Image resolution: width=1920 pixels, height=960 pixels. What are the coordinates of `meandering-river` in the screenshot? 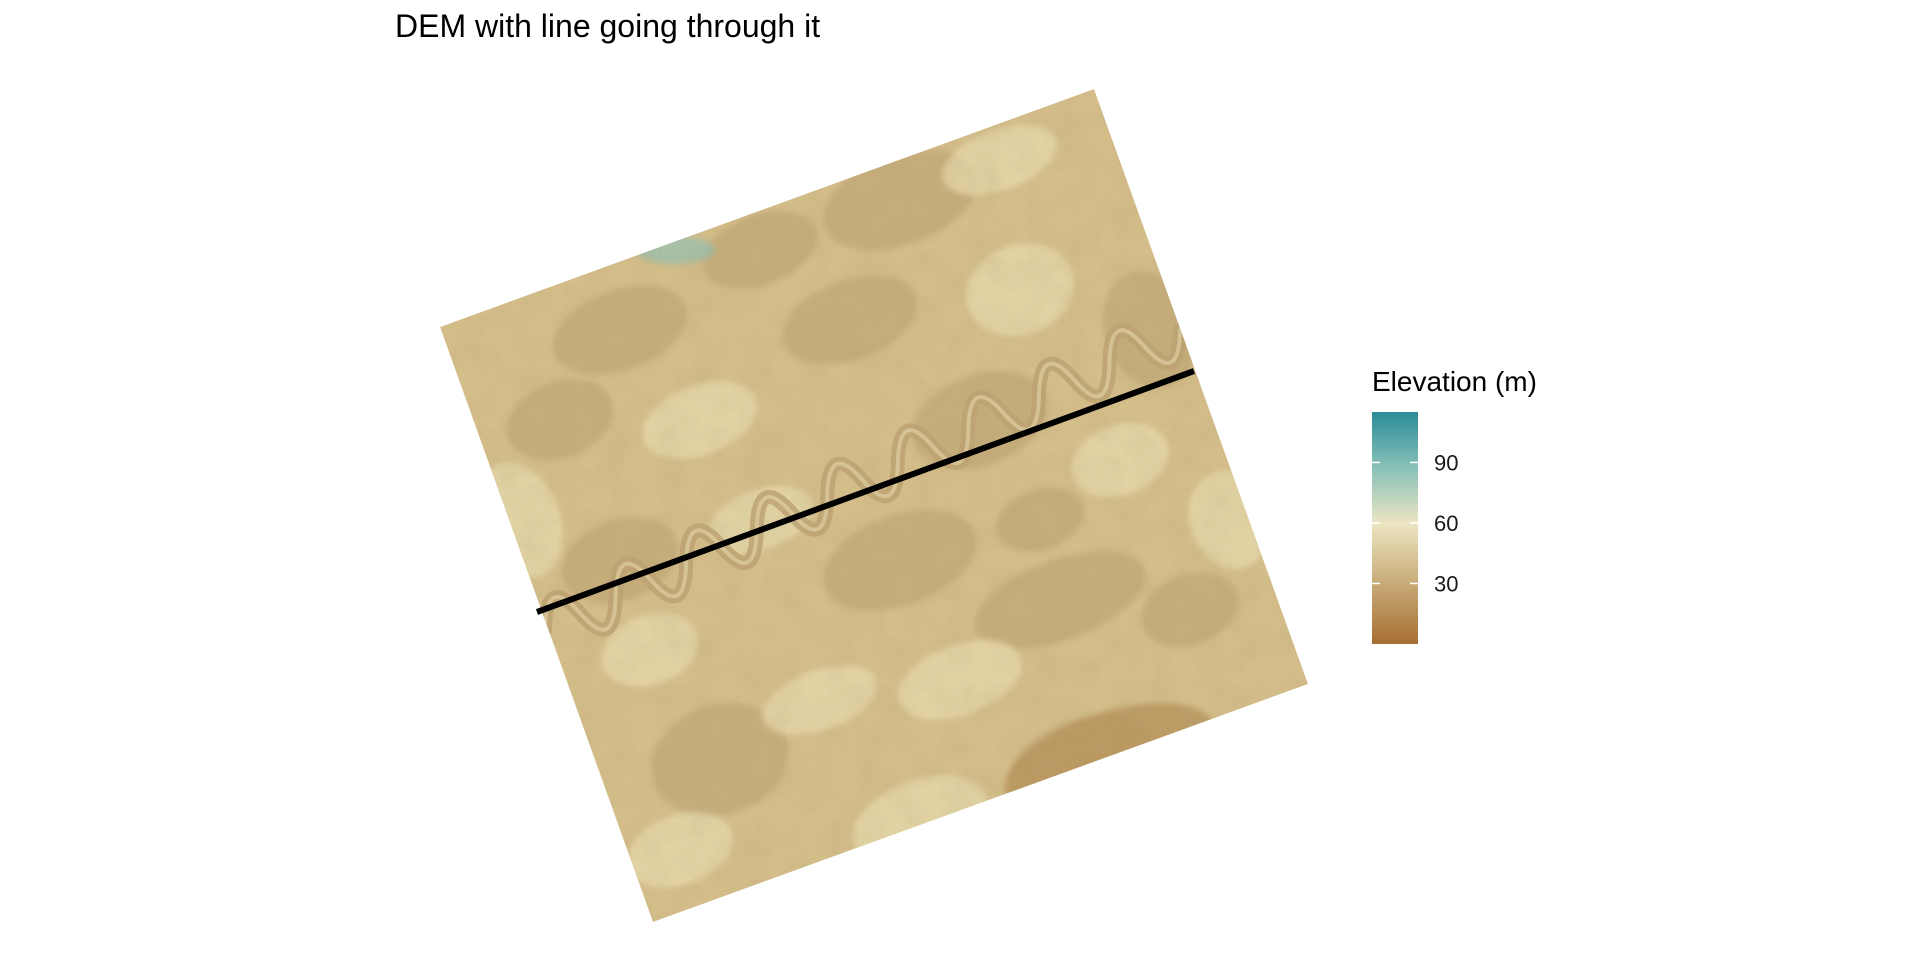 It's located at (862, 480).